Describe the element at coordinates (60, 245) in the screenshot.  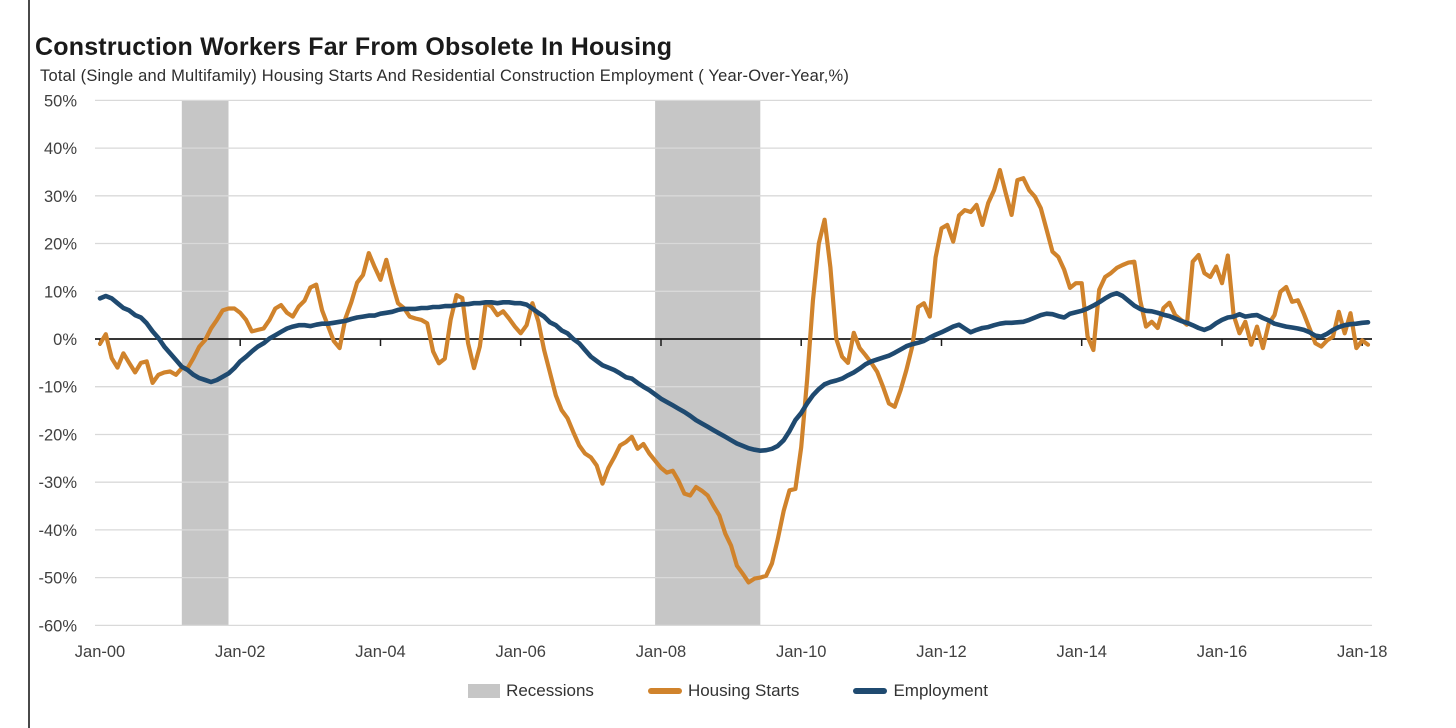
I see `y-axis-label-20%: 20%` at that location.